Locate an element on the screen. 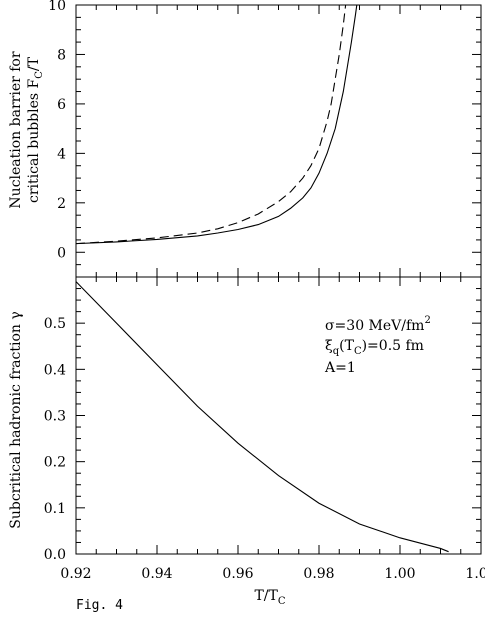  x-tick-label: 1.00 is located at coordinates (399, 574).